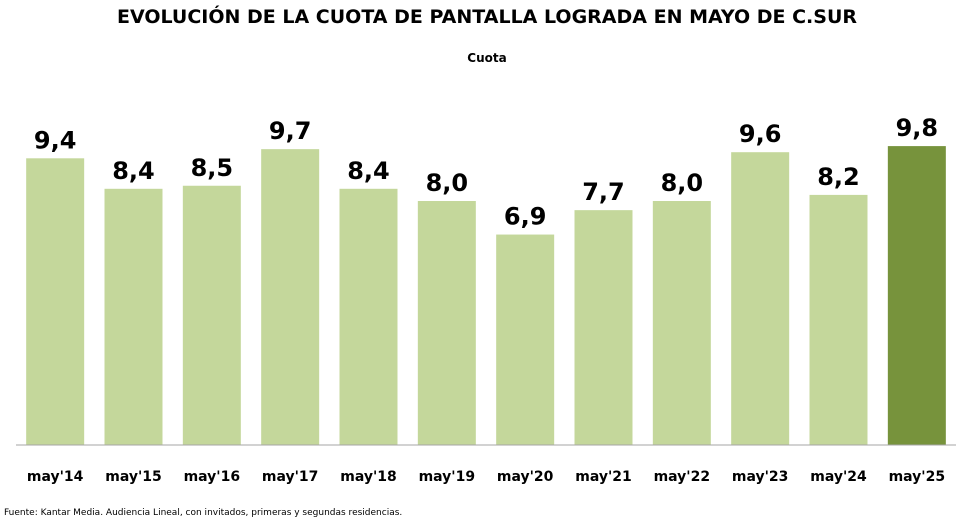 The image size is (974, 523). What do you see at coordinates (916, 295) in the screenshot?
I see `bar-may25` at bounding box center [916, 295].